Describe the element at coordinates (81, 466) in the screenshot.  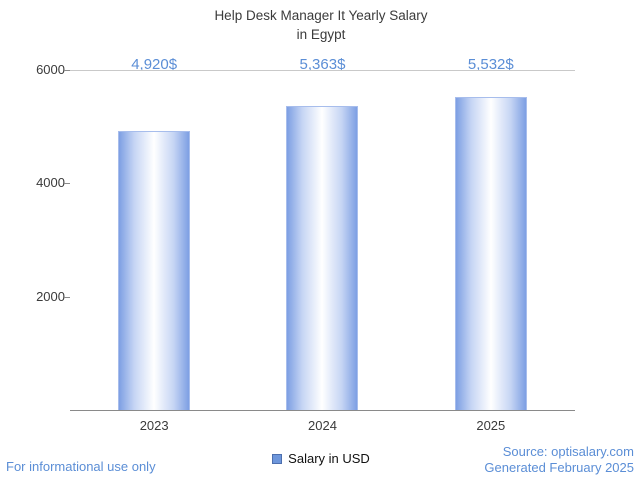
I see `disclaimer-text: For informational use only` at that location.